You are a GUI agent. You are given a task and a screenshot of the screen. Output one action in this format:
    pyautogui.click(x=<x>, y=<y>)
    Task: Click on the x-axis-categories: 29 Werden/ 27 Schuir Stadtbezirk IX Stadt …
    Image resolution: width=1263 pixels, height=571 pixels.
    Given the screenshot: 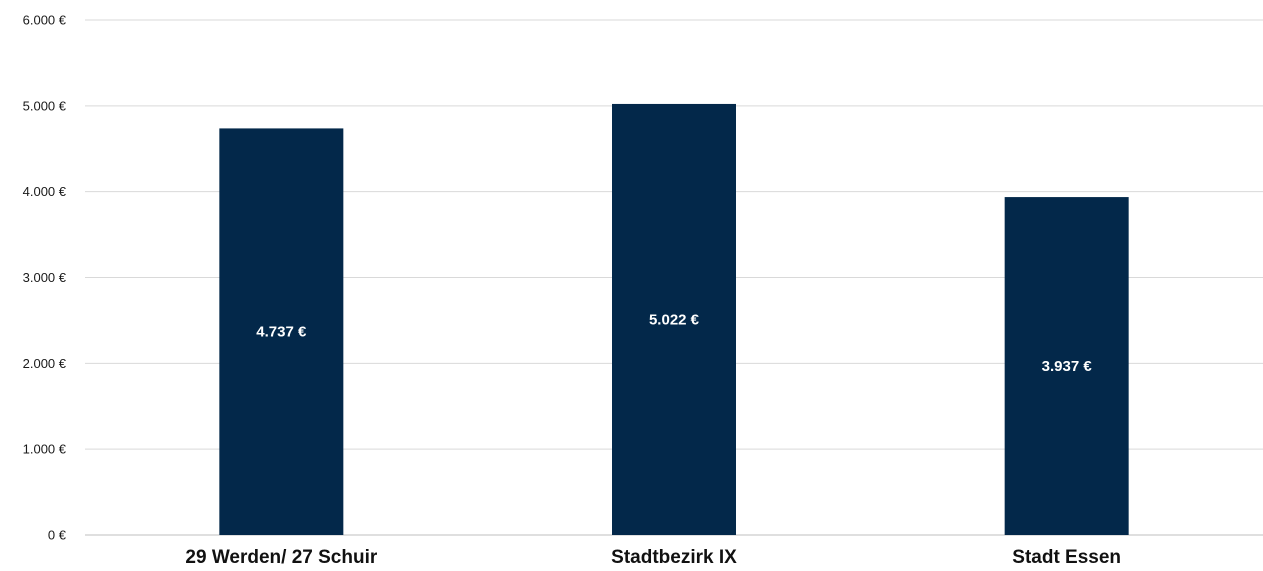 What is the action you would take?
    pyautogui.click(x=653, y=557)
    